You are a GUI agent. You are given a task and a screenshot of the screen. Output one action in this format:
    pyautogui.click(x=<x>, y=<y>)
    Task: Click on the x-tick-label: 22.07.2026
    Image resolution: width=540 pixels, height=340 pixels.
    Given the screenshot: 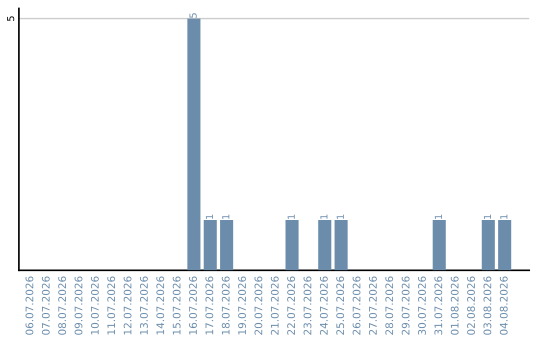 What is the action you would take?
    pyautogui.click(x=291, y=305)
    